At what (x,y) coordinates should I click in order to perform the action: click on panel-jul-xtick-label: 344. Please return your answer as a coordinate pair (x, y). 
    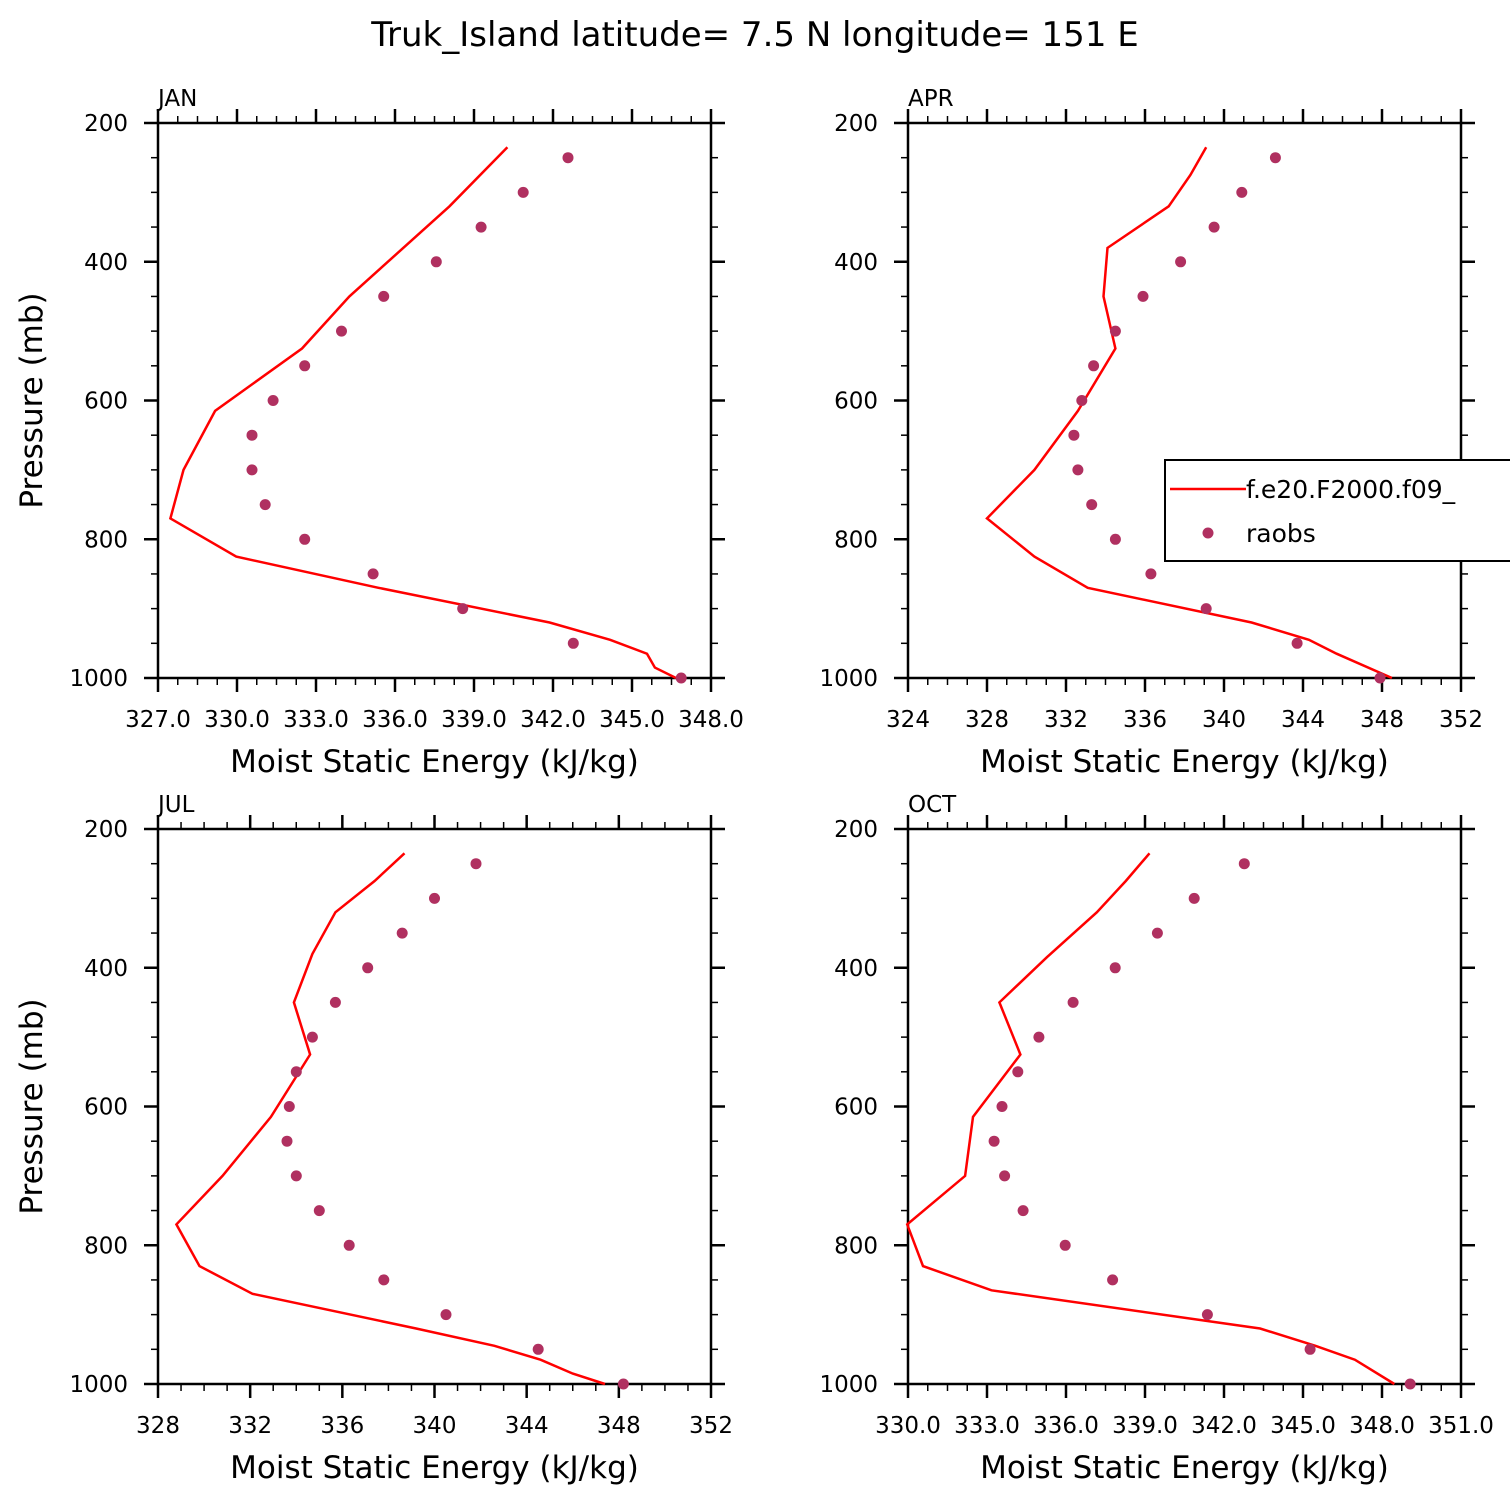
    Looking at the image, I should click on (527, 1426).